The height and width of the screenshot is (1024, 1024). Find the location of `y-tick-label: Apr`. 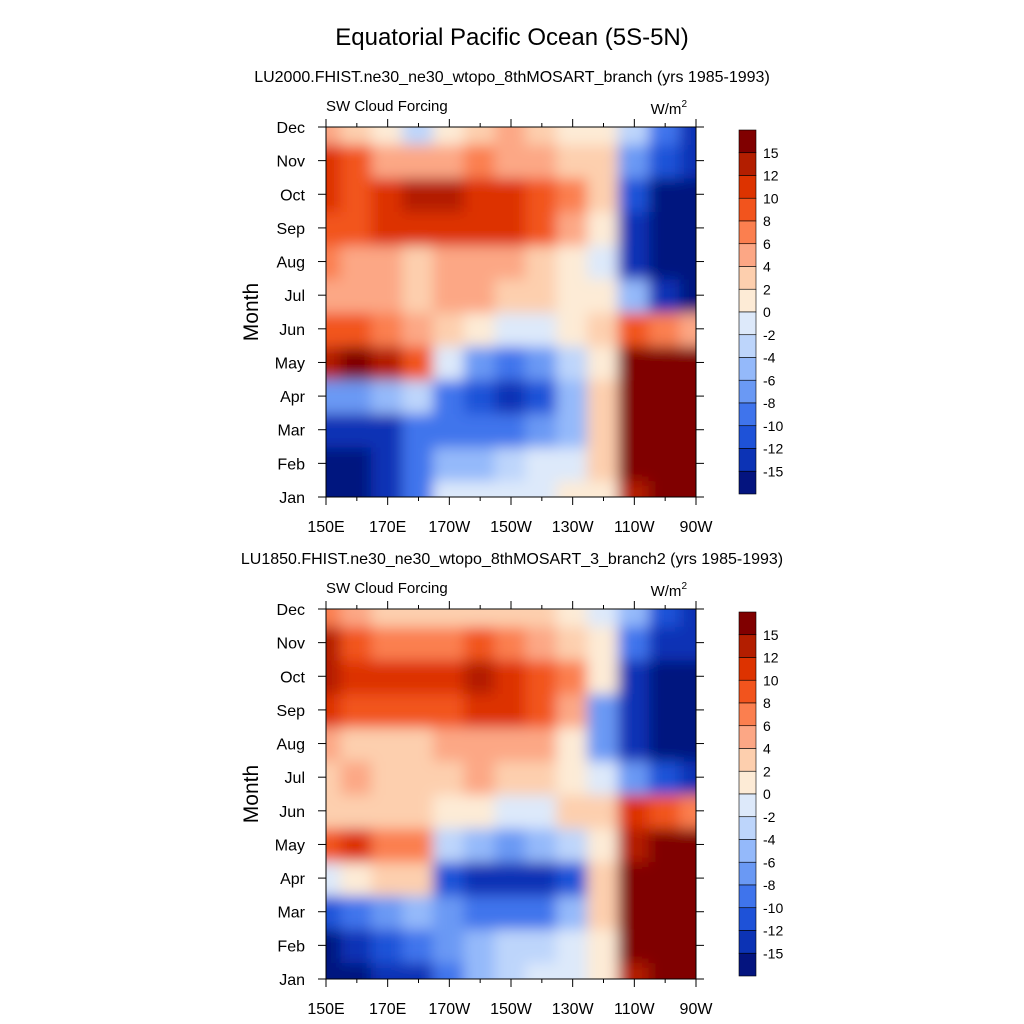

y-tick-label: Apr is located at coordinates (293, 879).